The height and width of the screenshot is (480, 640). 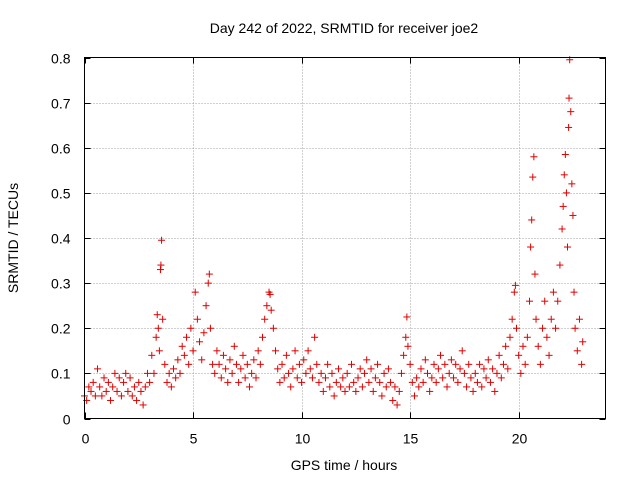 What do you see at coordinates (61, 374) in the screenshot?
I see `y-tick-label: 0.1` at bounding box center [61, 374].